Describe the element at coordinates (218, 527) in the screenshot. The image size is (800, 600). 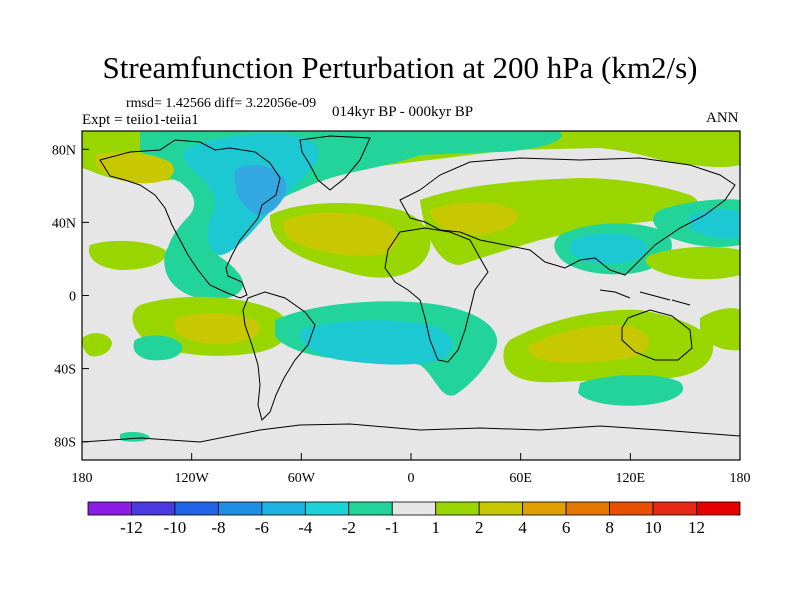
I see `colorbar-label: -8` at that location.